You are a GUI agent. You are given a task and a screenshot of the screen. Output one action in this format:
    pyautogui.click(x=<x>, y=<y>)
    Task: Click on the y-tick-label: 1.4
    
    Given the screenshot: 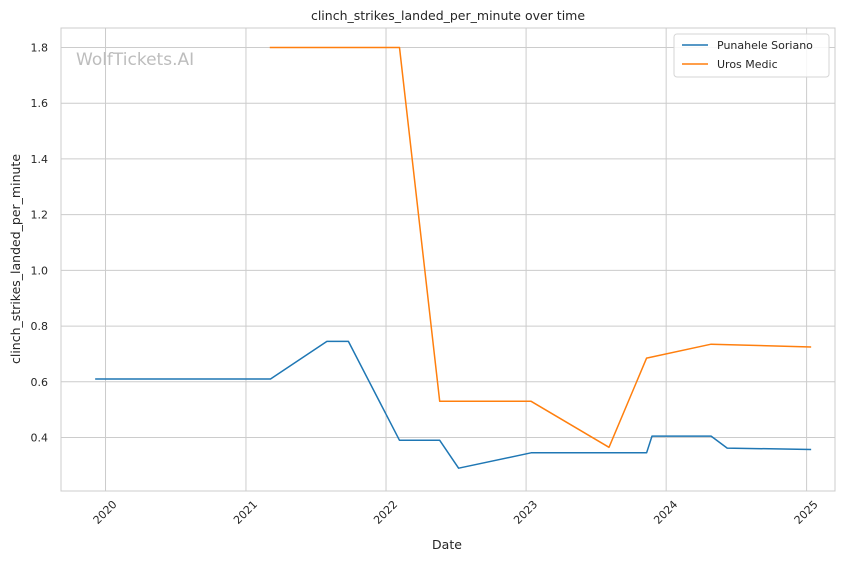 What is the action you would take?
    pyautogui.click(x=40, y=159)
    